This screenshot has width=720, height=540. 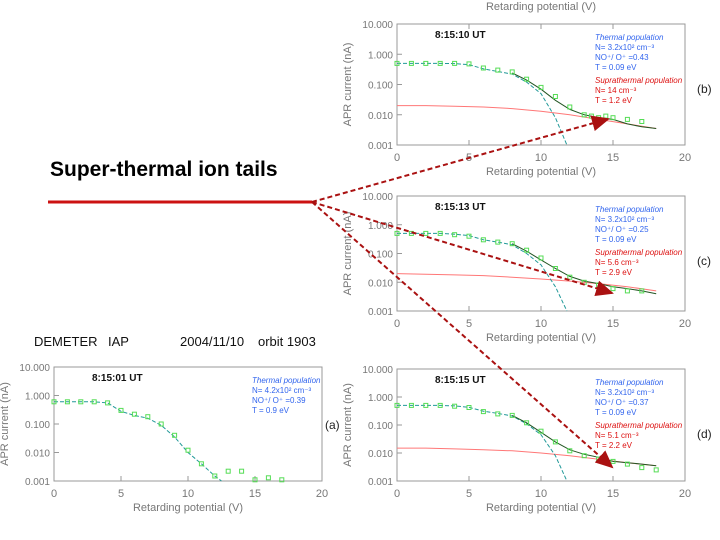 What do you see at coordinates (460, 207) in the screenshot?
I see `timestamp-label: 8:15:13 UT` at bounding box center [460, 207].